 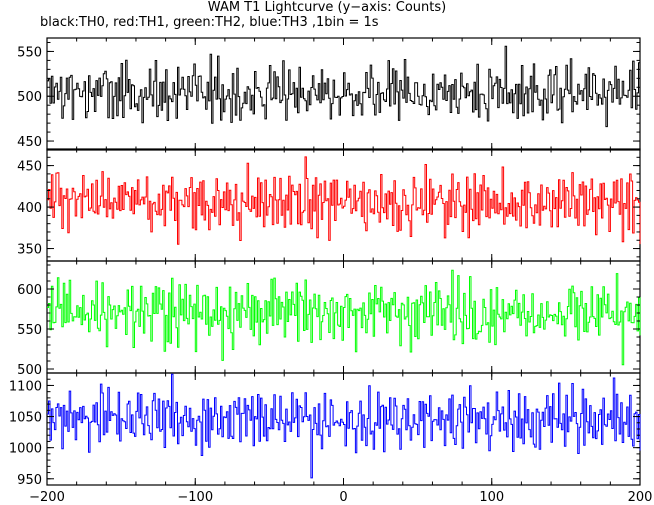 I want to click on x-tick-label: 0, so click(x=343, y=497).